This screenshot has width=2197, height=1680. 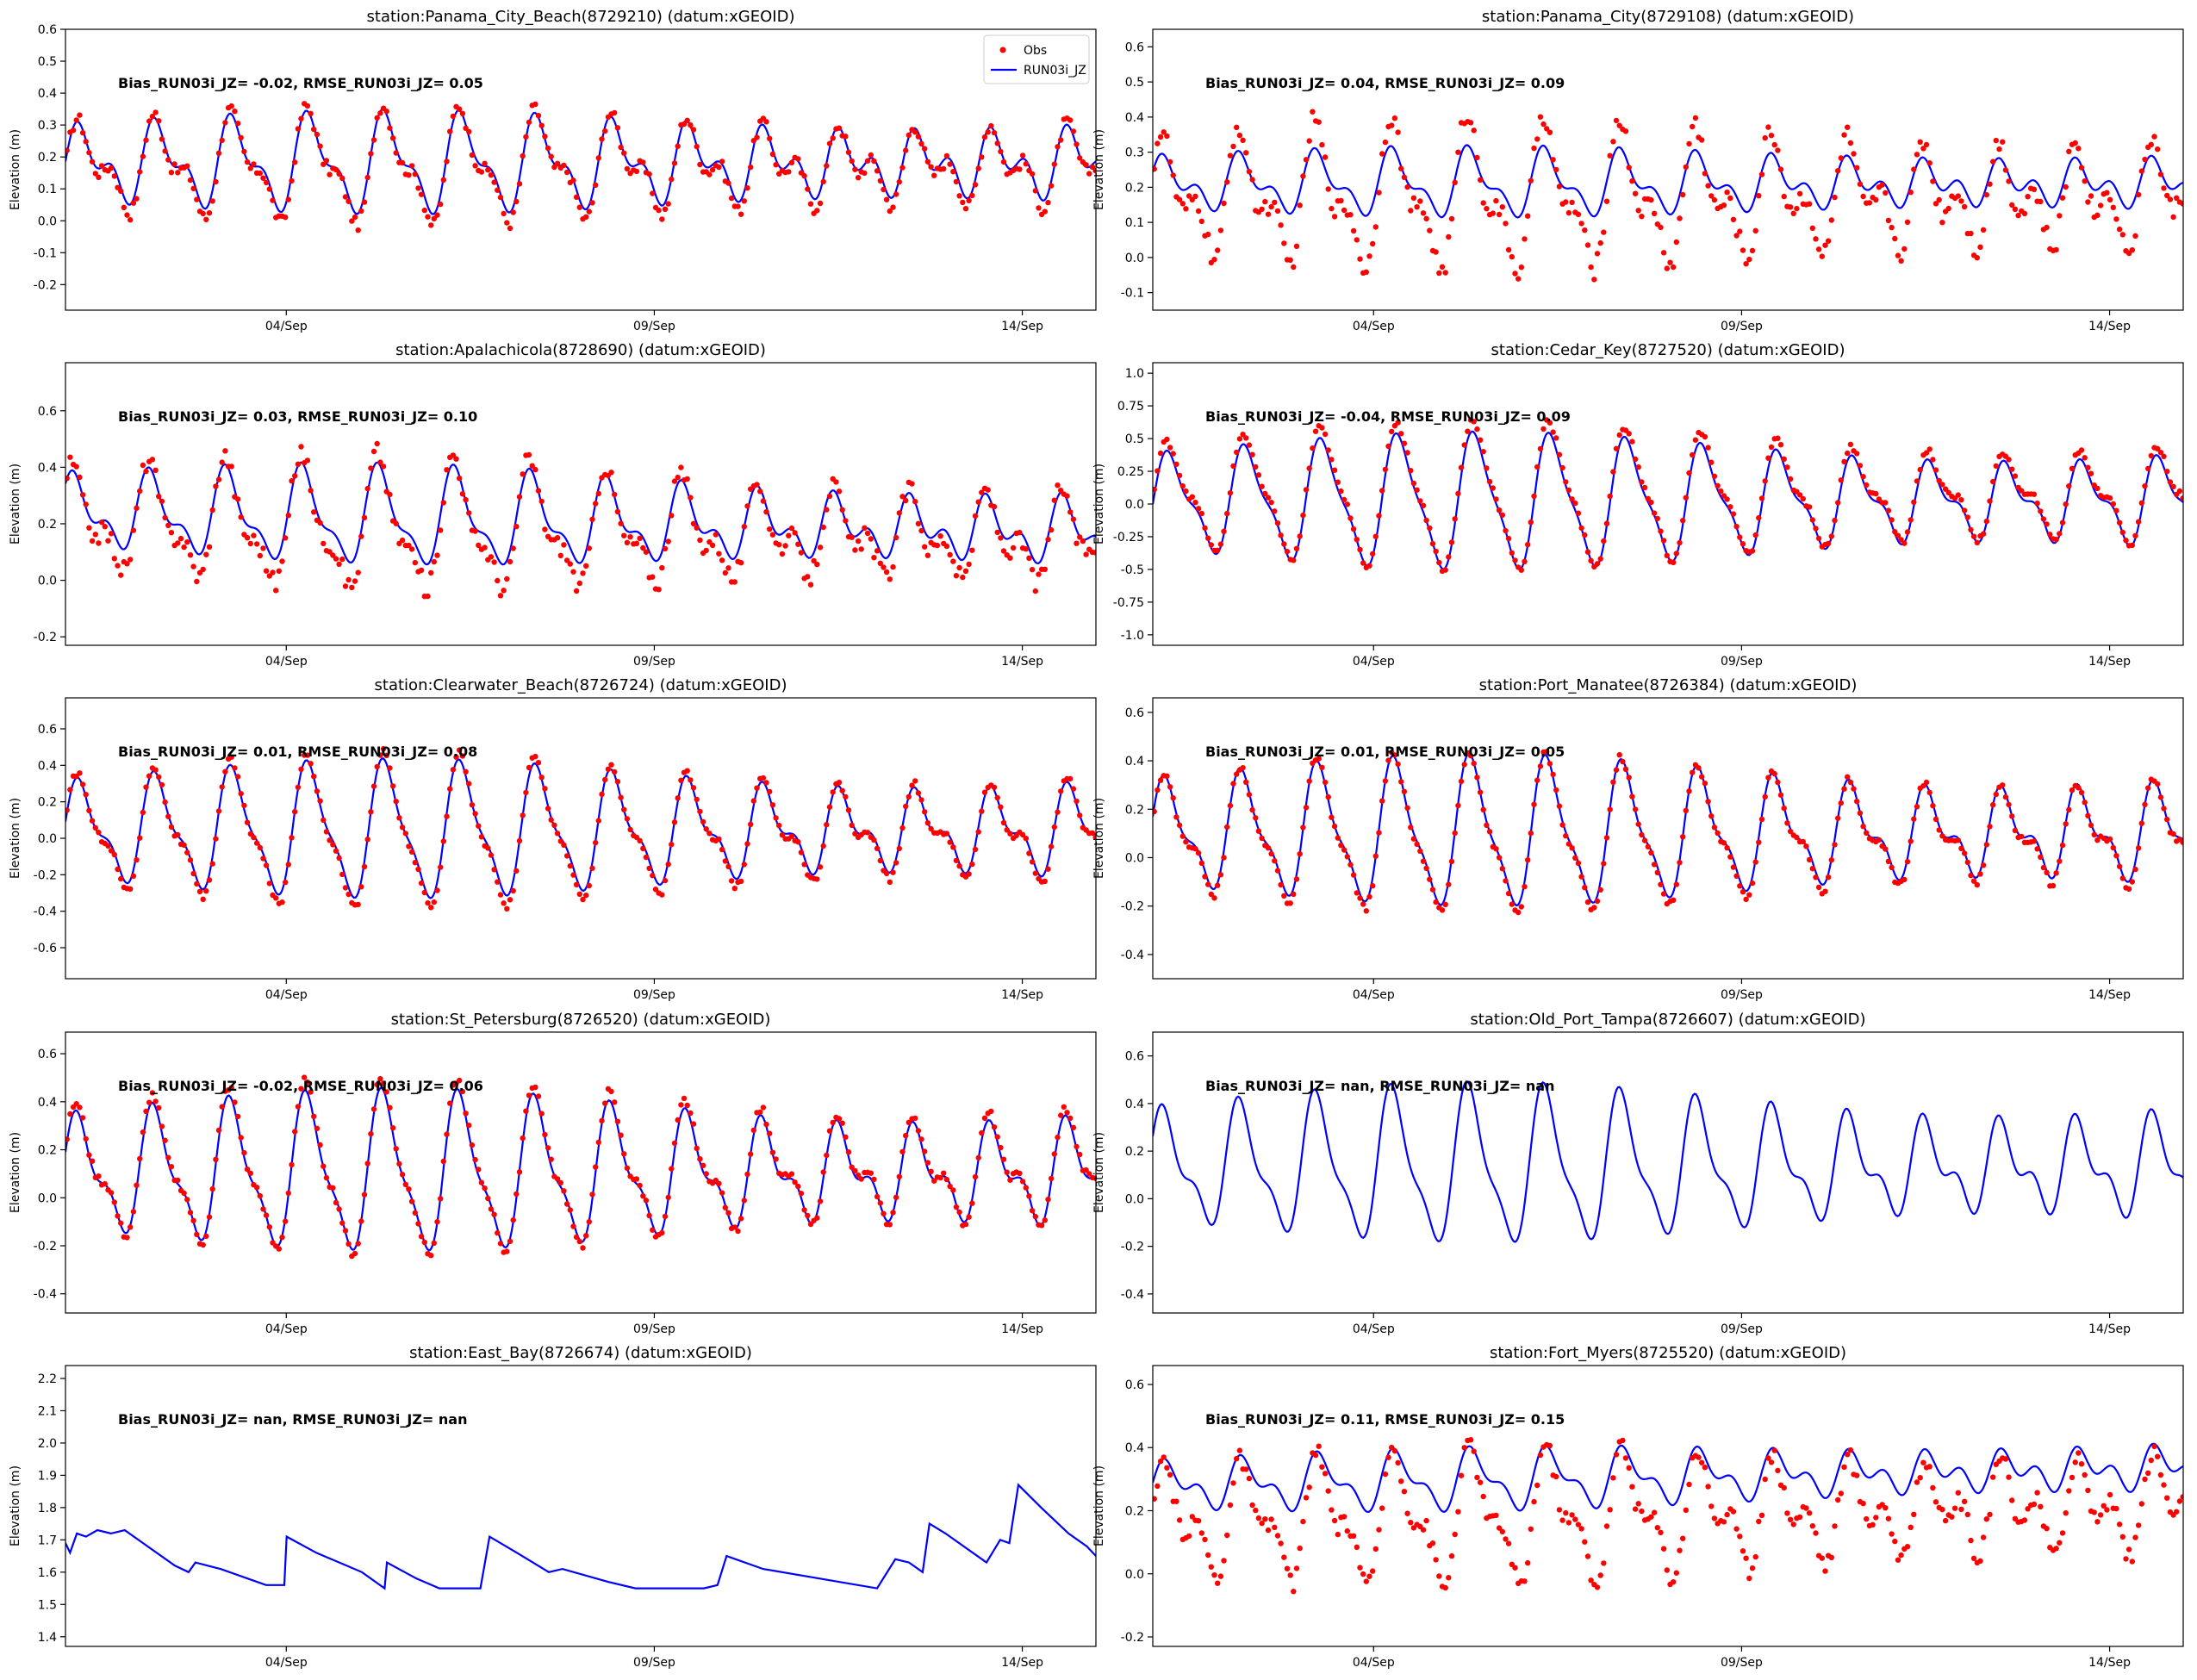 I want to click on obs-points, so click(x=1668, y=496).